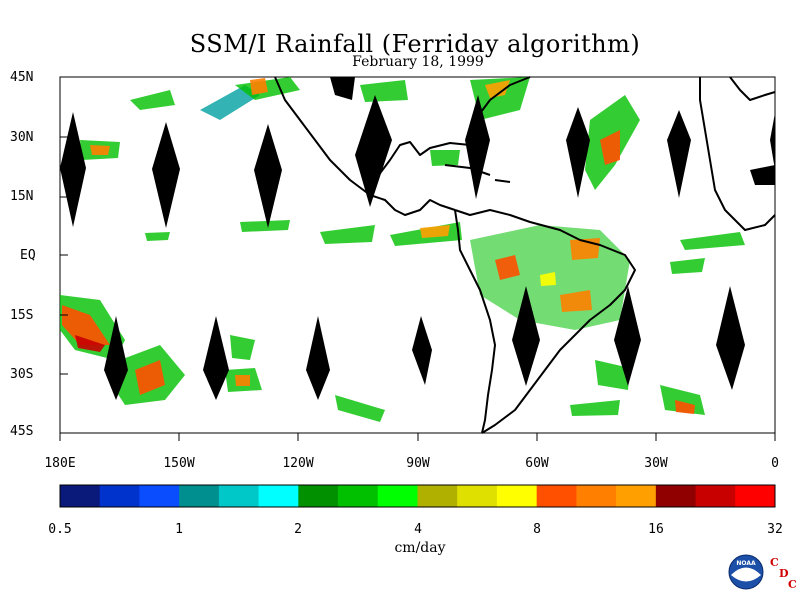 Image resolution: width=800 pixels, height=600 pixels. What do you see at coordinates (418, 62) in the screenshot?
I see `map-subtitle: February 18, 1999` at bounding box center [418, 62].